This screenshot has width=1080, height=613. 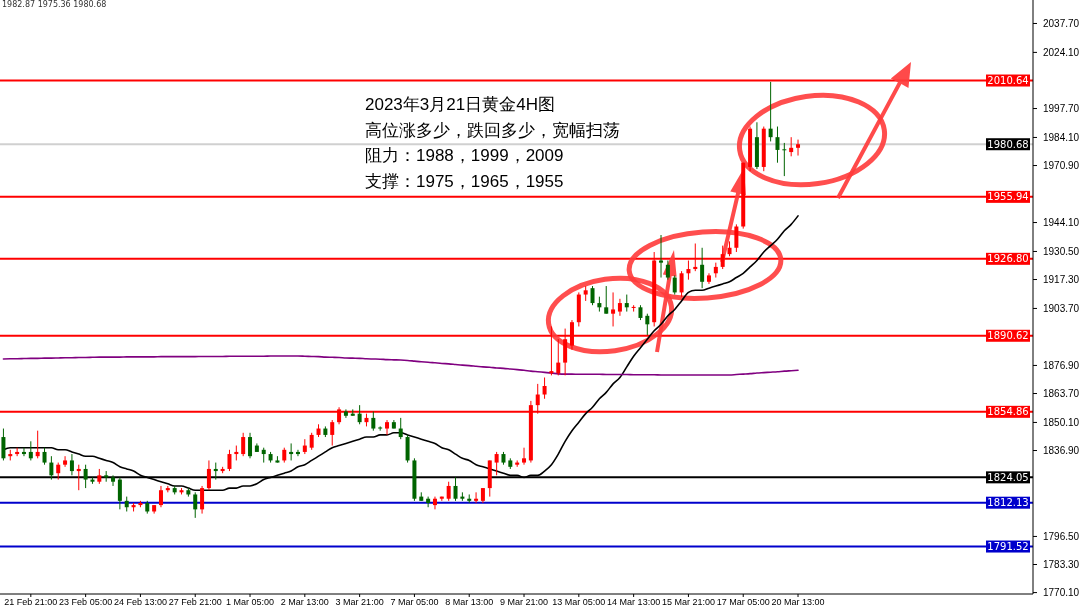 What do you see at coordinates (524, 602) in the screenshot?
I see `x-tick-label: 9 Mar 21:00` at bounding box center [524, 602].